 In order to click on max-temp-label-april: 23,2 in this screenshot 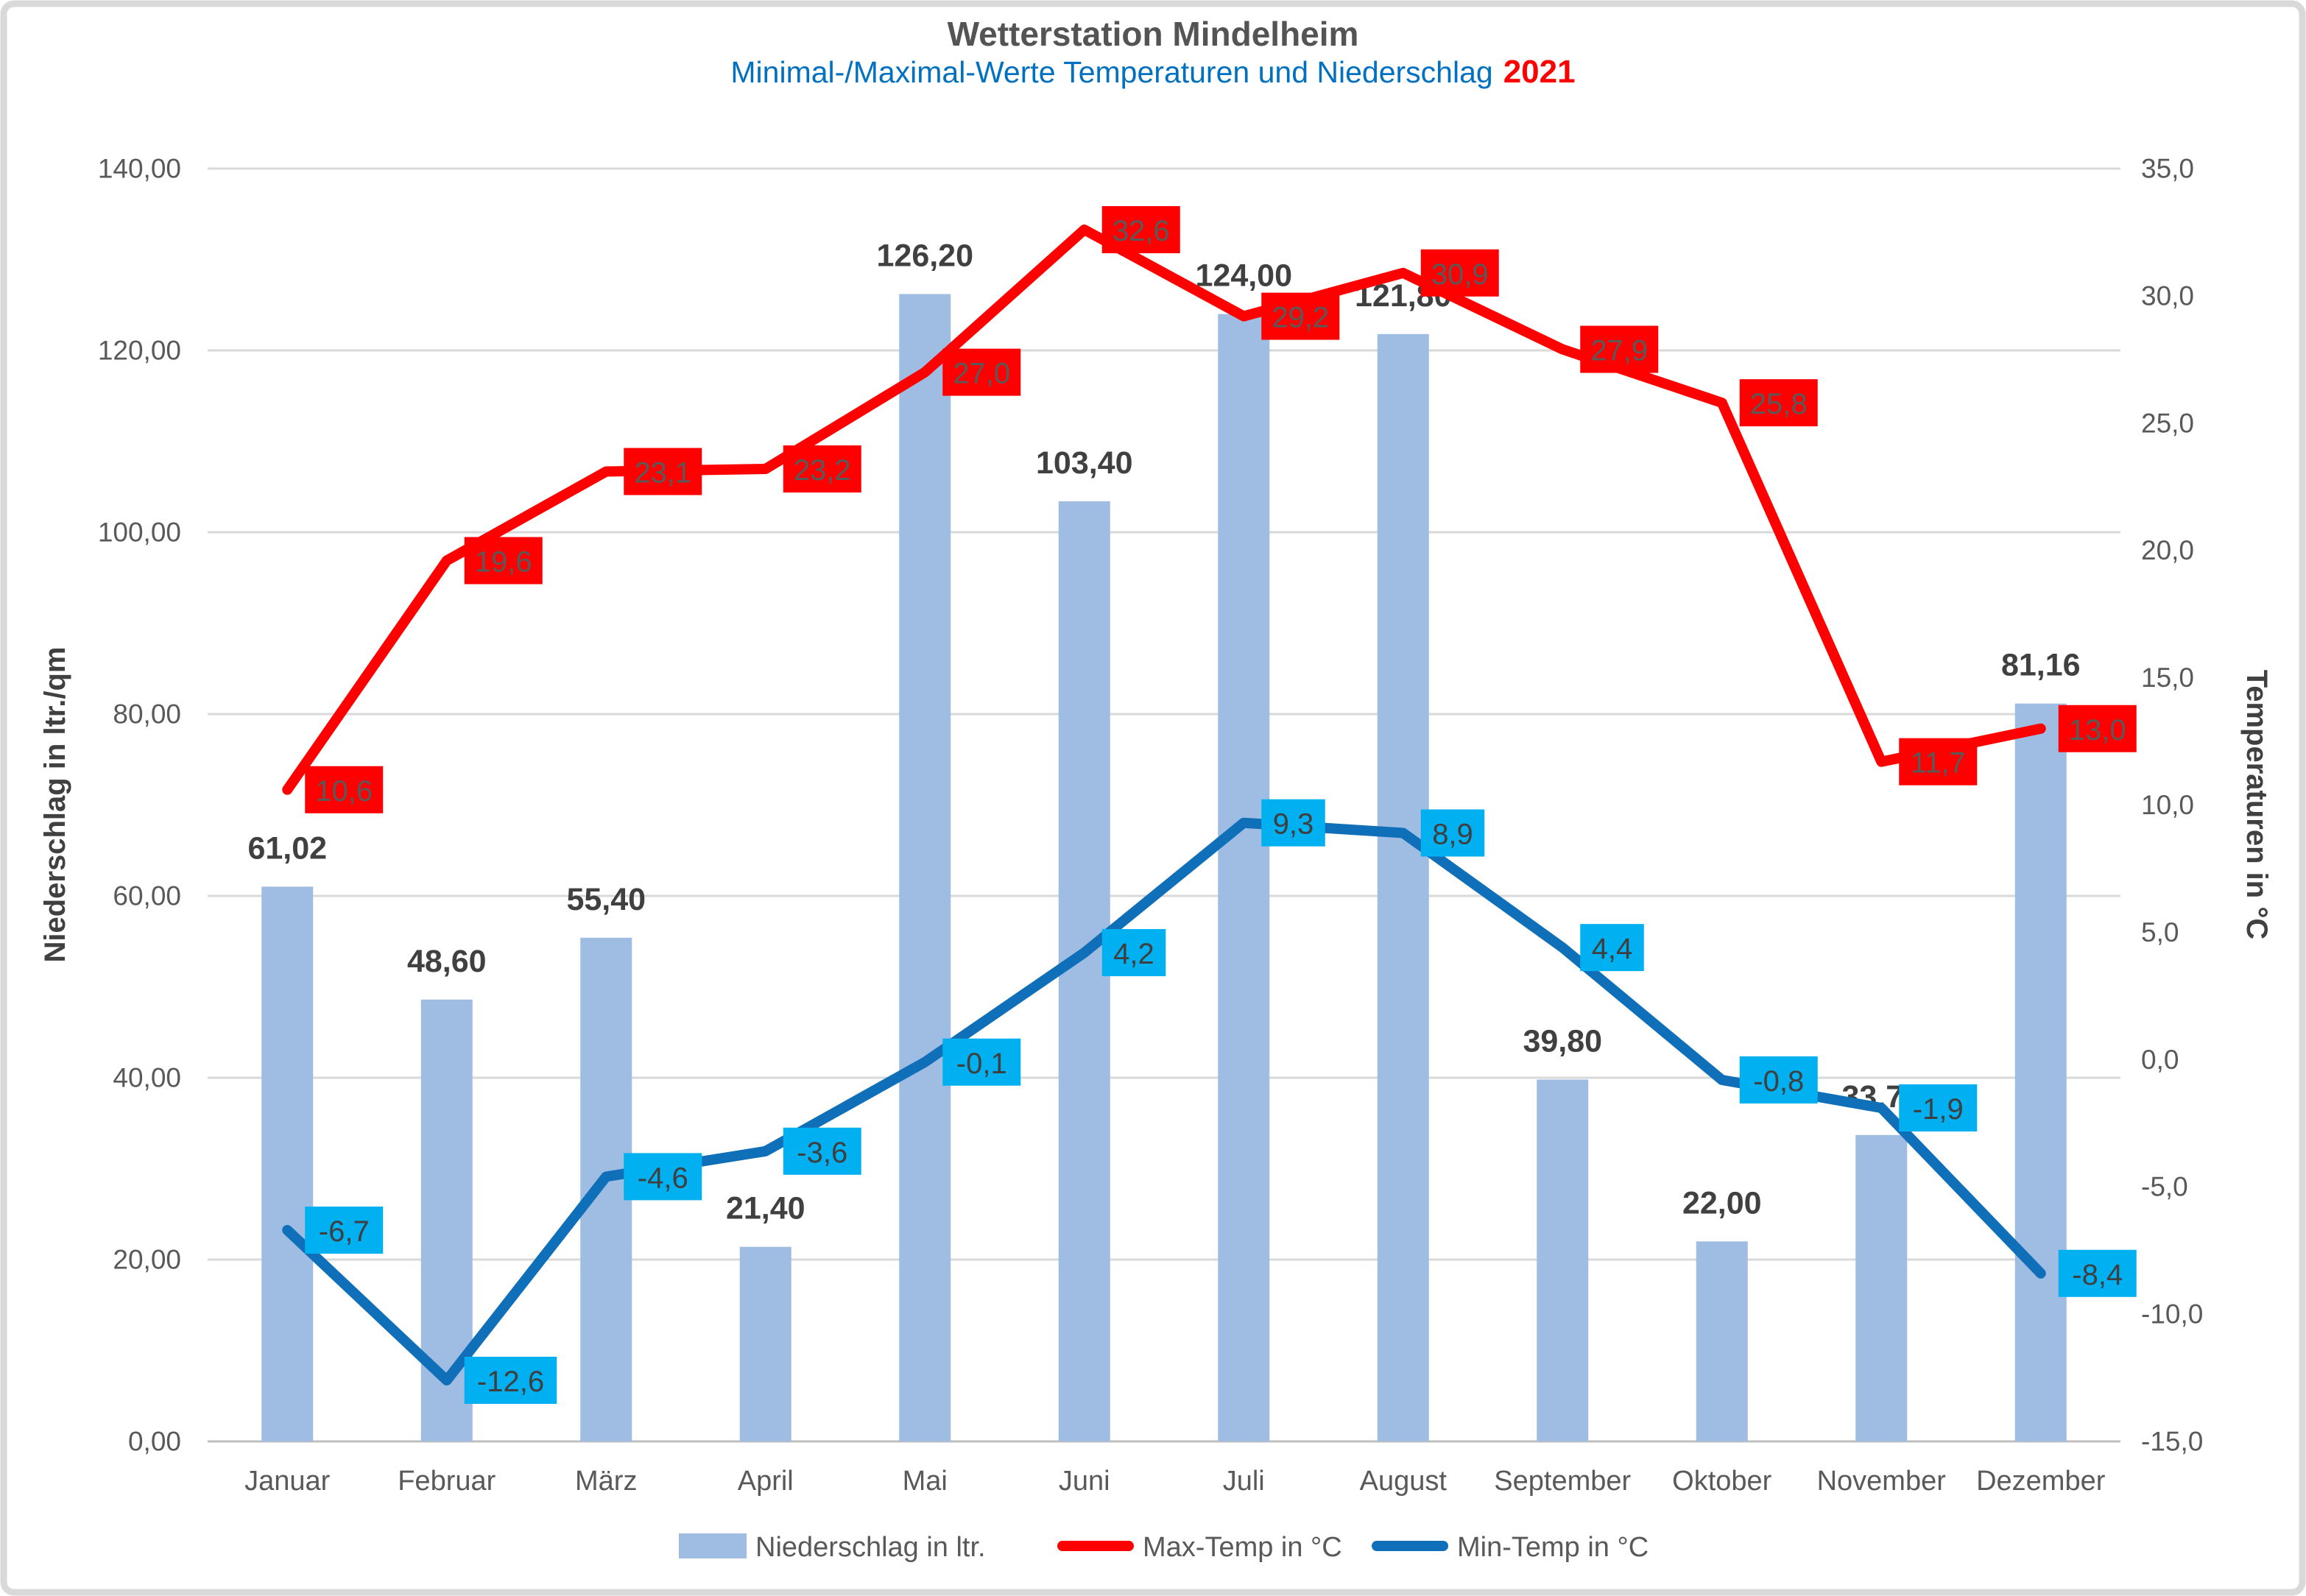, I will do `click(822, 469)`.